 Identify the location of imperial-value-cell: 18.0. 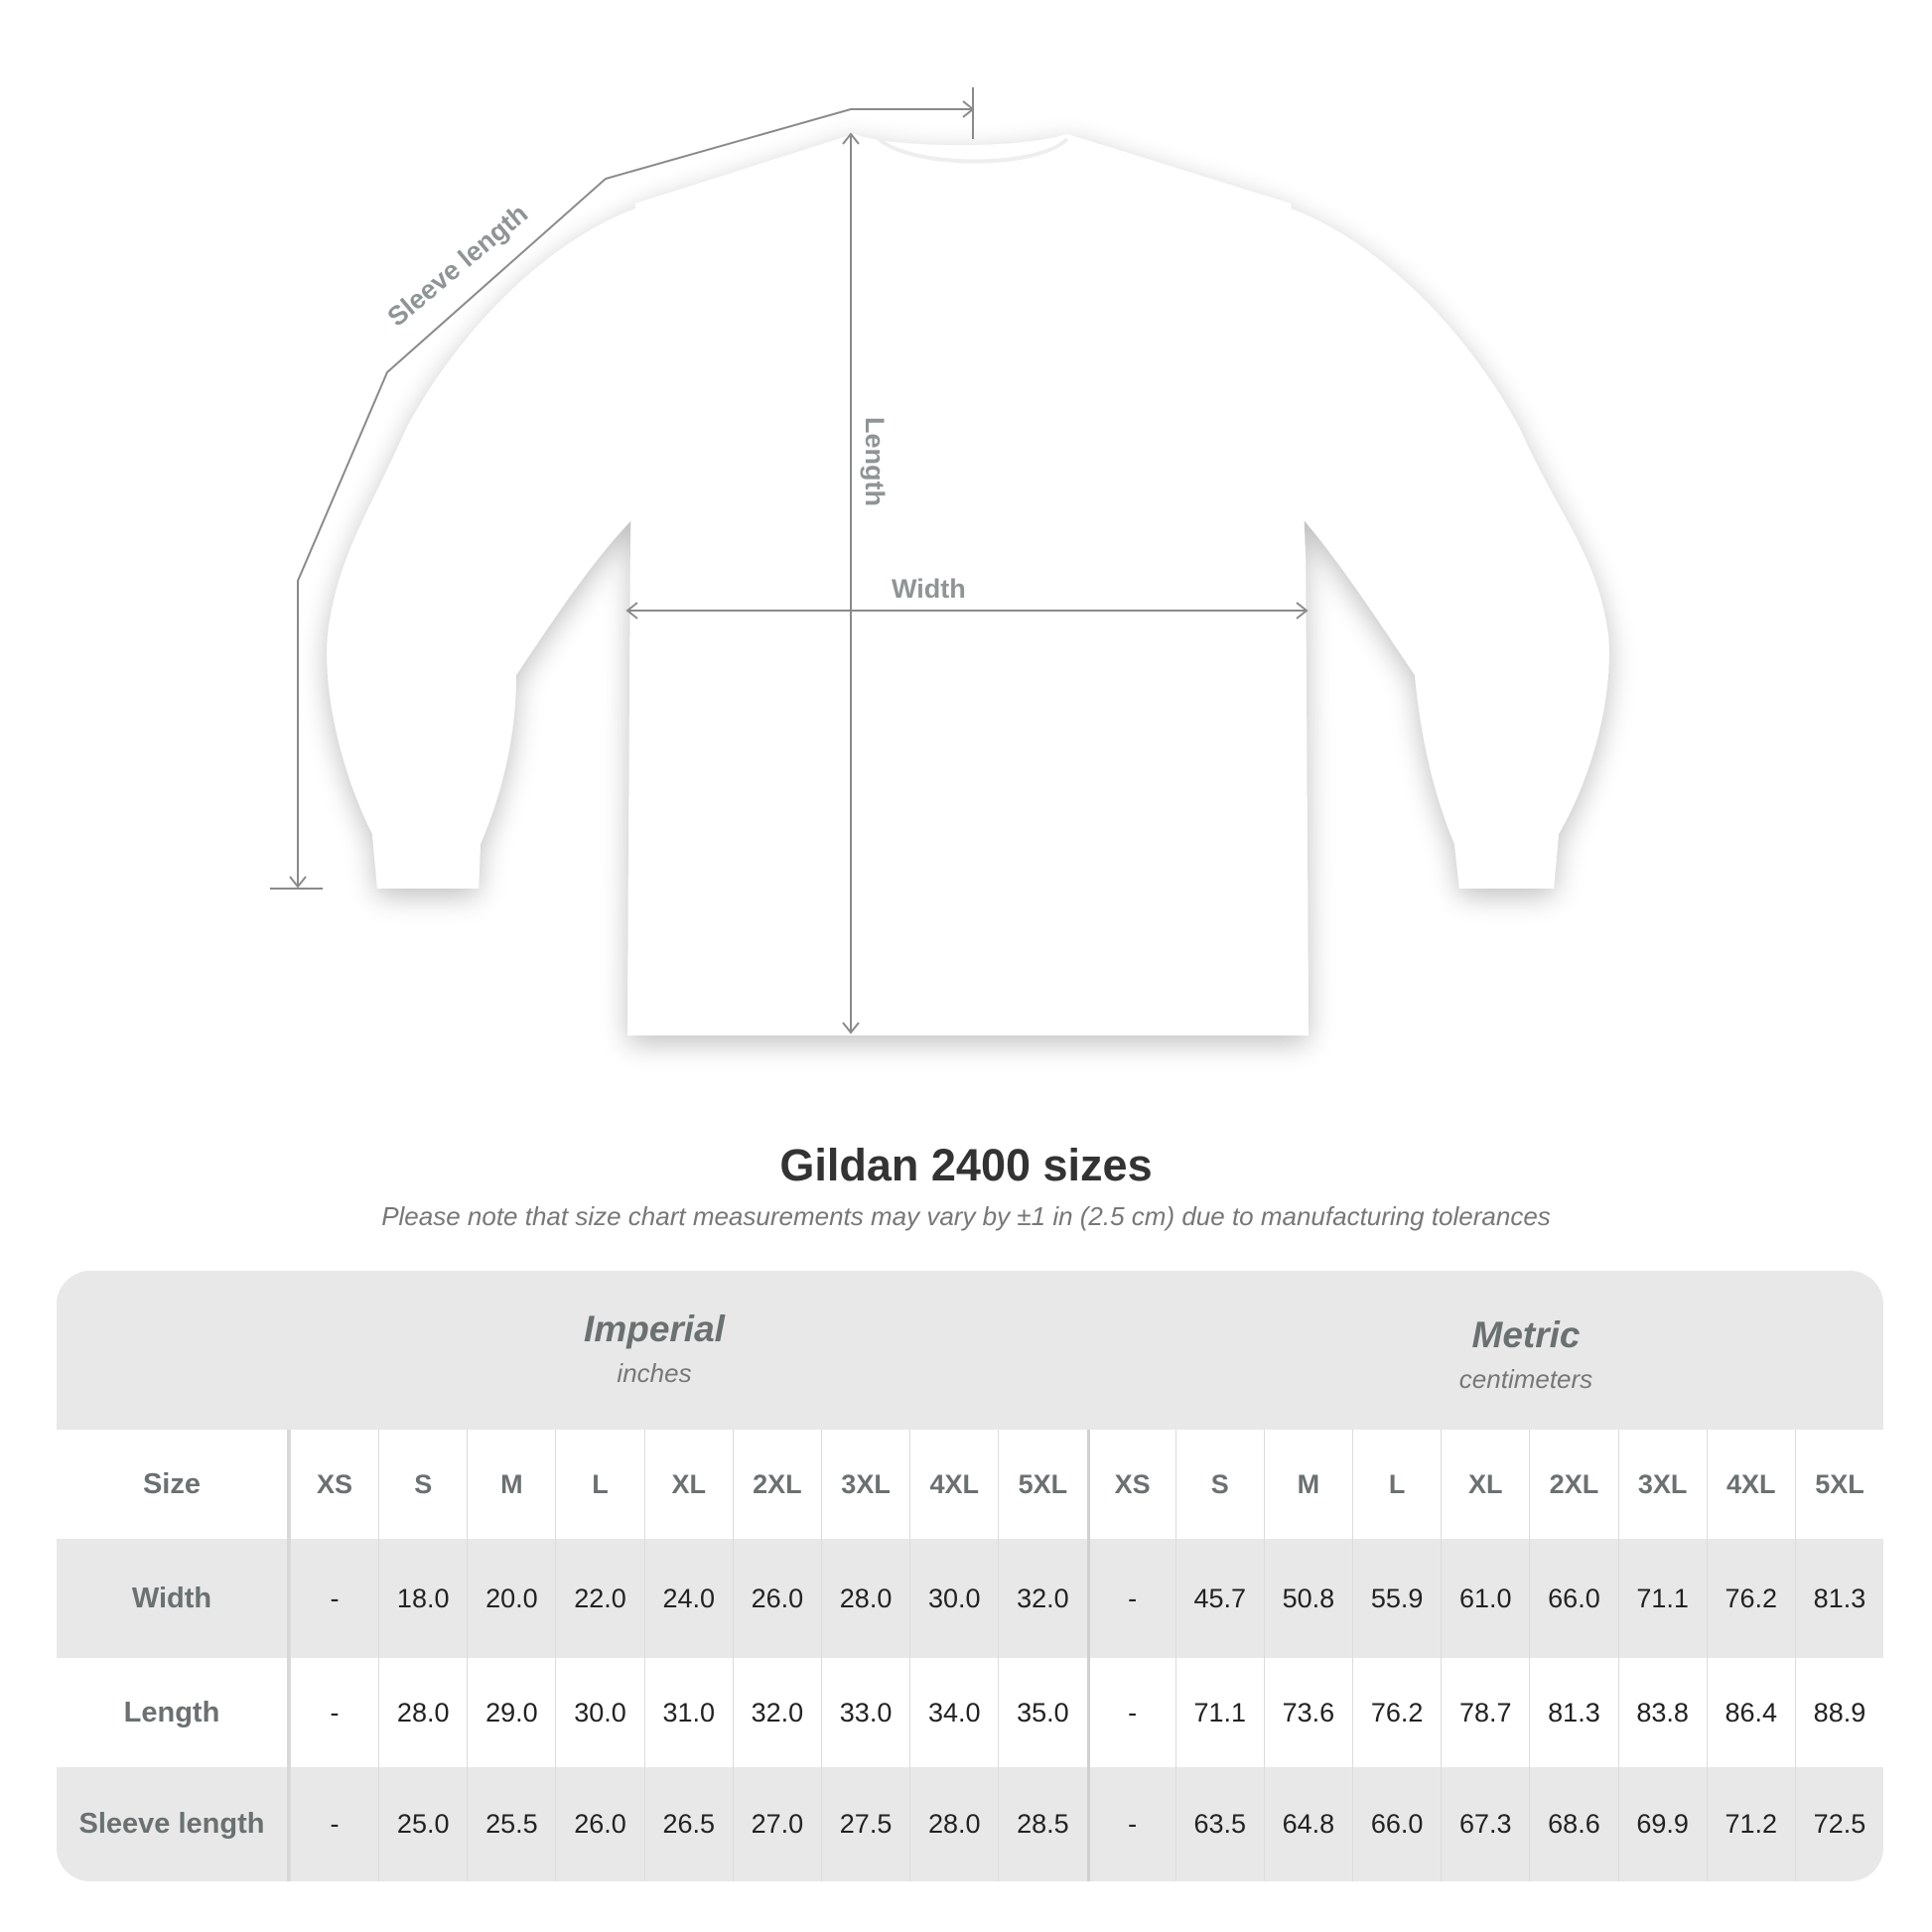
(423, 1599).